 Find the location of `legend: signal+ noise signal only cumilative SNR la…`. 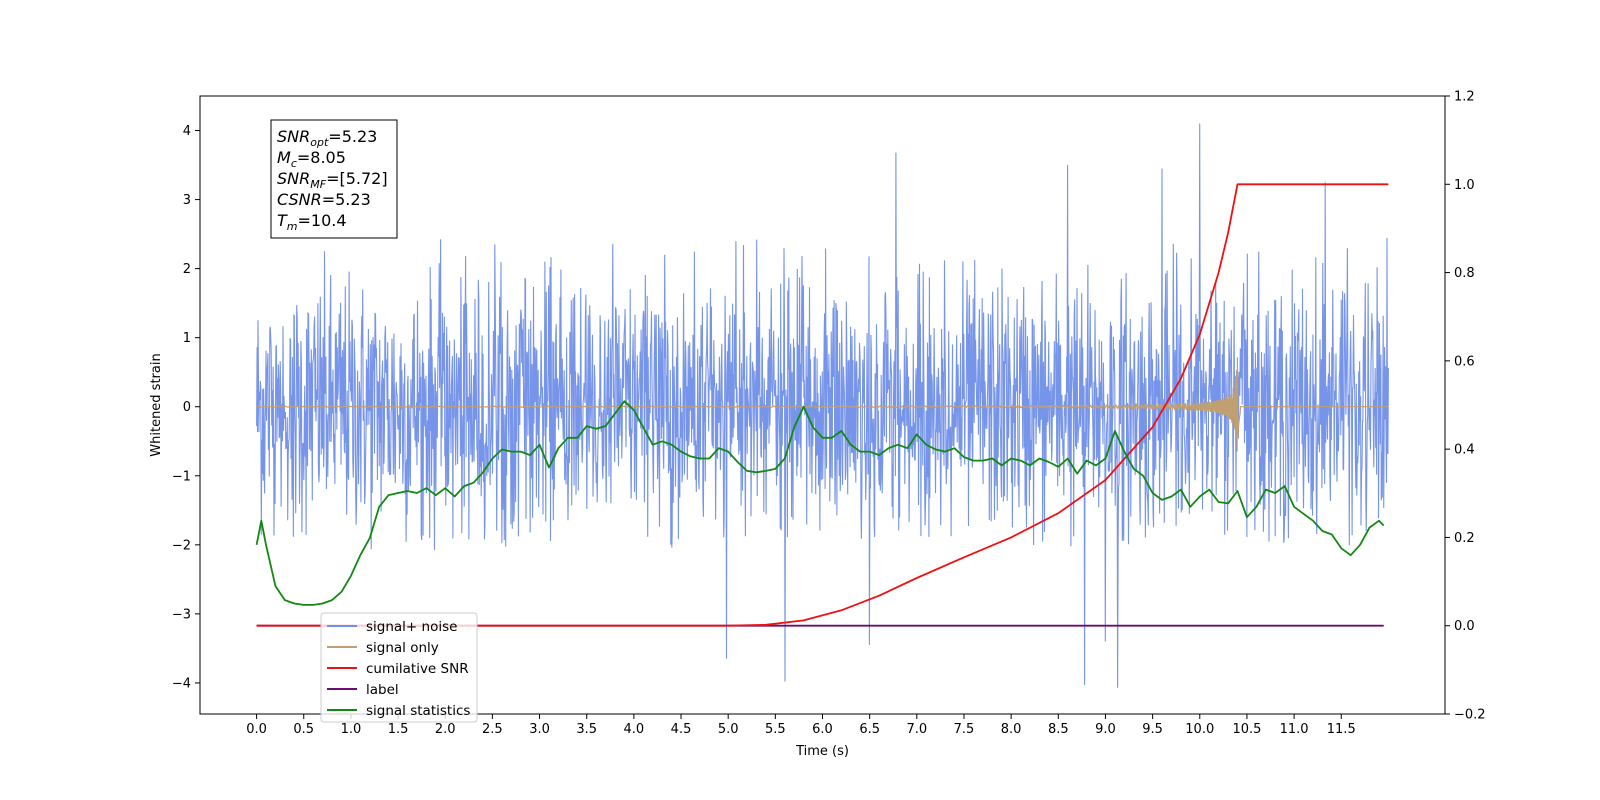

legend: signal+ noise signal only cumilative SNR la… is located at coordinates (399, 667).